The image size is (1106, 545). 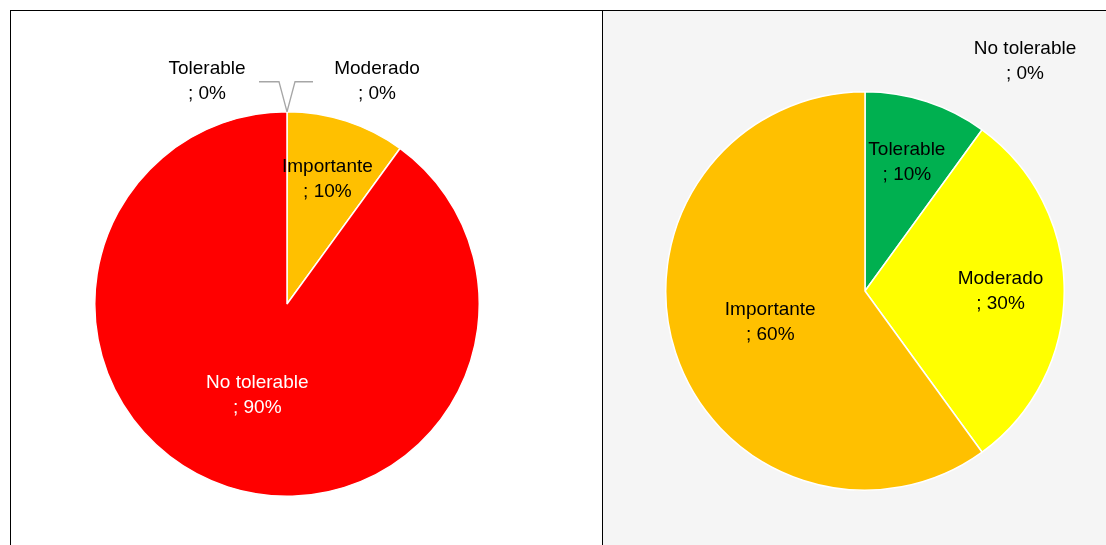 What do you see at coordinates (770, 308) in the screenshot?
I see `slice-label: Importante` at bounding box center [770, 308].